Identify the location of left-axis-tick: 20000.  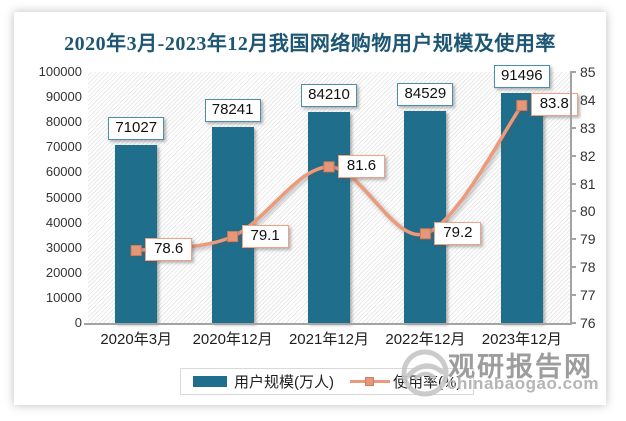
(63, 272).